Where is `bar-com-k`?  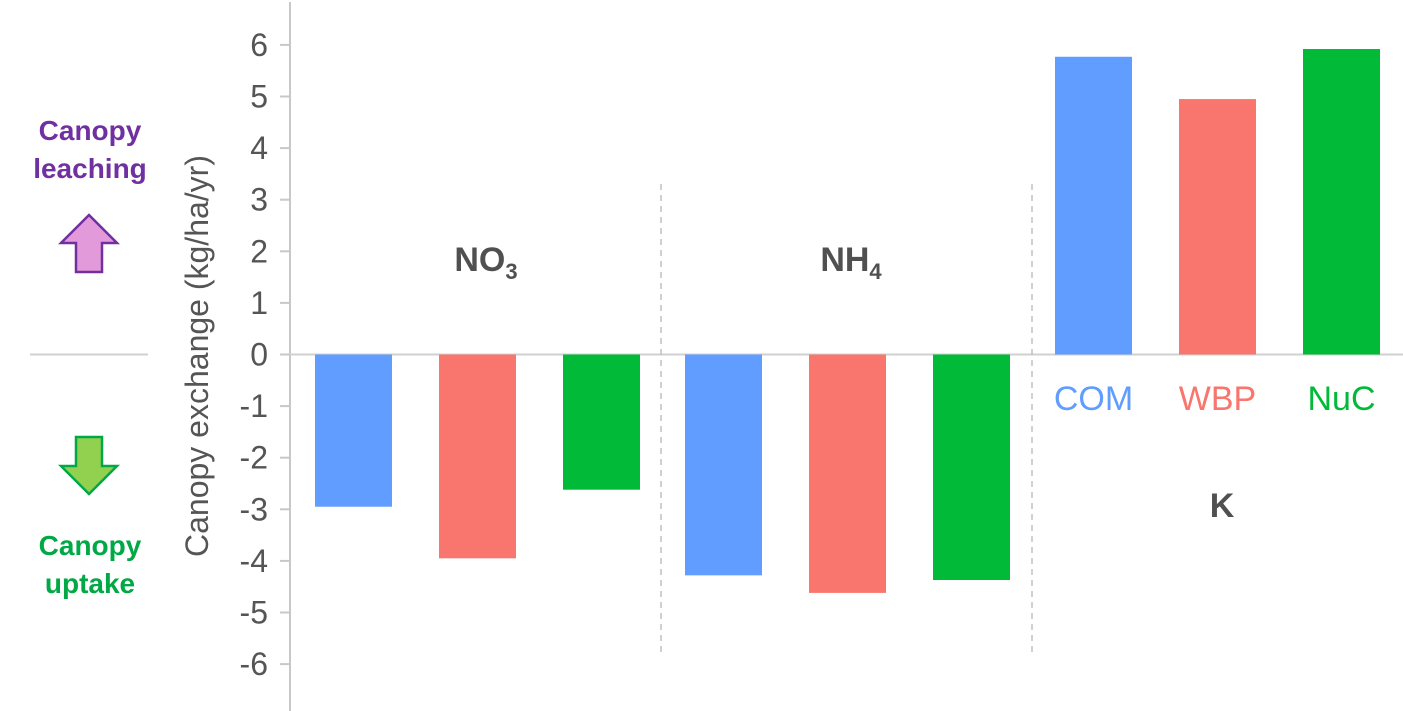
bar-com-k is located at coordinates (1093, 205).